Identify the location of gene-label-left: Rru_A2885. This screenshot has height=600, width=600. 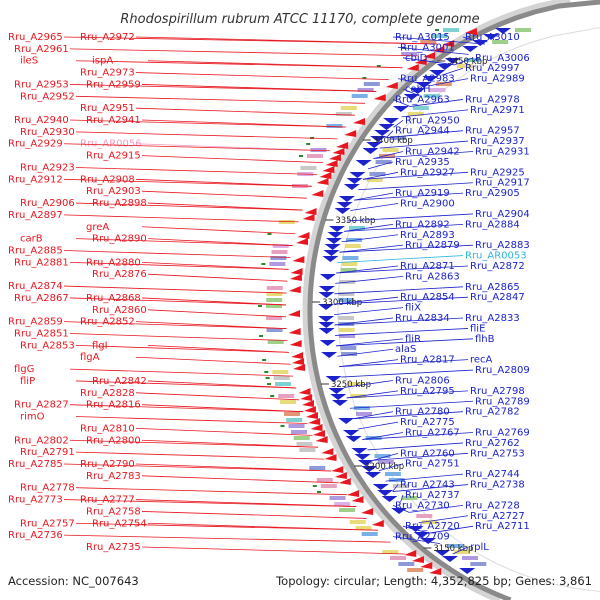
(35, 250).